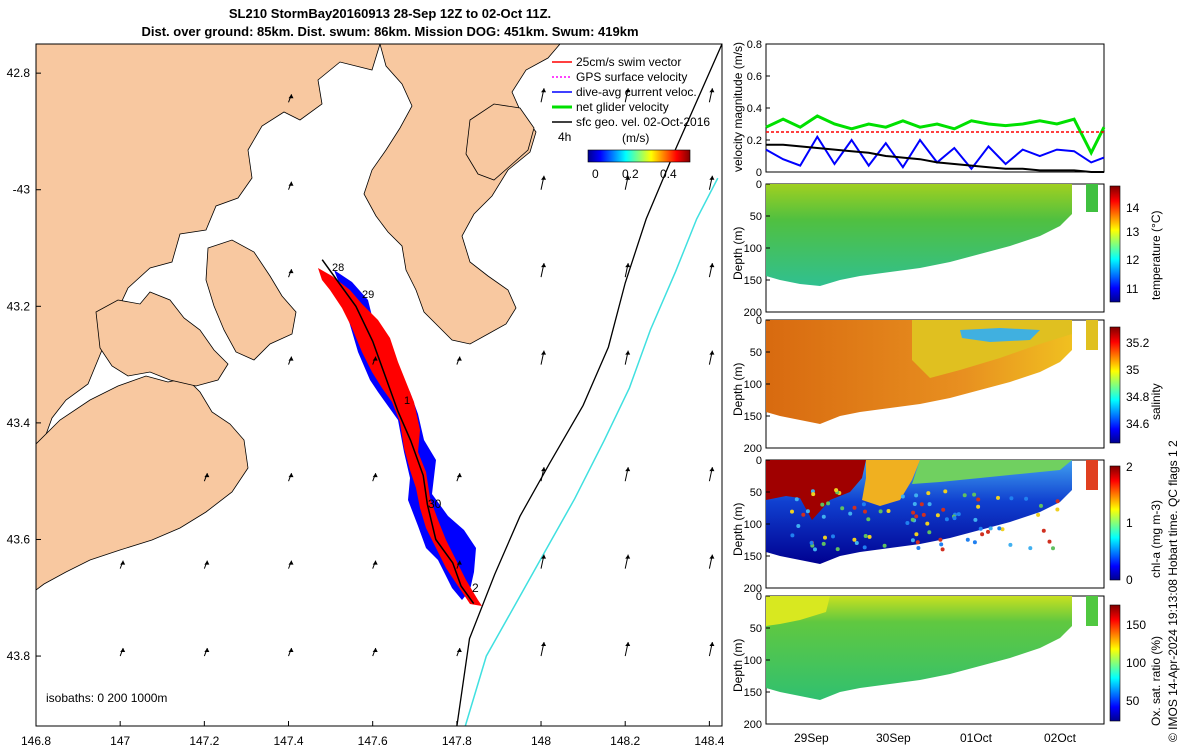  Describe the element at coordinates (753, 449) in the screenshot. I see `depth-tick-label: 200` at that location.